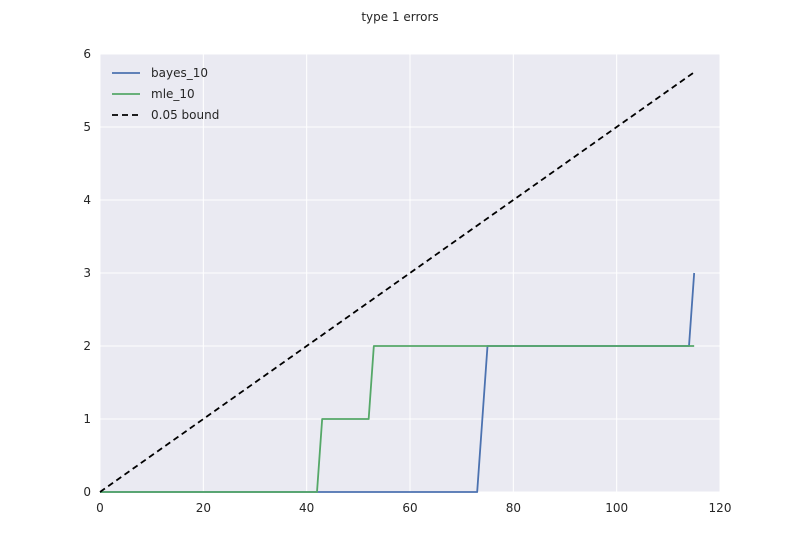 This screenshot has width=800, height=547. Describe the element at coordinates (87, 127) in the screenshot. I see `y-tick-label: 5` at that location.